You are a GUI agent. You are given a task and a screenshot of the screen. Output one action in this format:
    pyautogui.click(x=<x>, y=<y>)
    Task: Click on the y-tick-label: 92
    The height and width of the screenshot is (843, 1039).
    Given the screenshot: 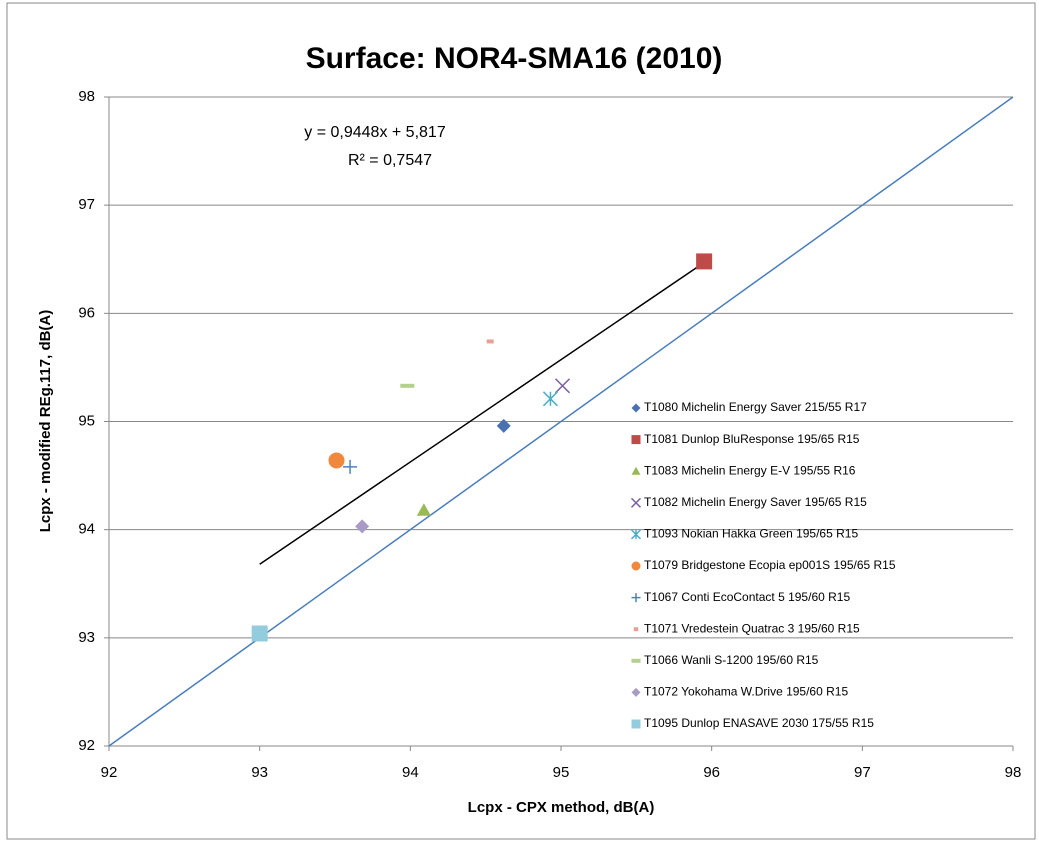 What is the action you would take?
    pyautogui.click(x=86, y=745)
    